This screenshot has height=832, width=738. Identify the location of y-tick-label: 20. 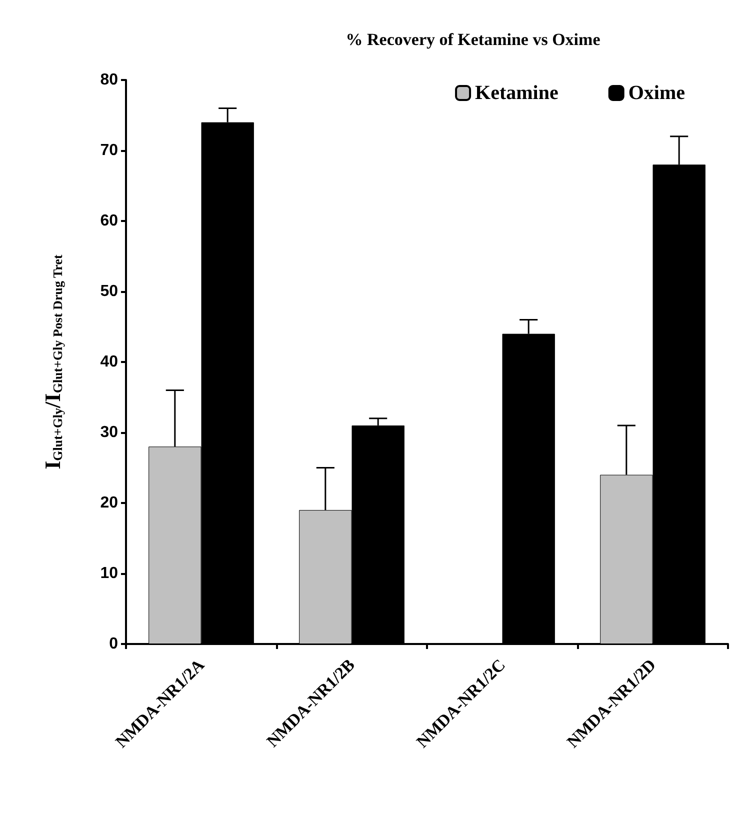
(109, 503).